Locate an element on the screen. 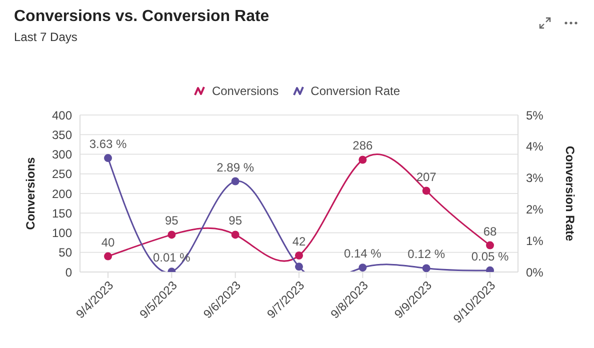 Image resolution: width=594 pixels, height=348 pixels. legend-label: Conversions is located at coordinates (244, 91).